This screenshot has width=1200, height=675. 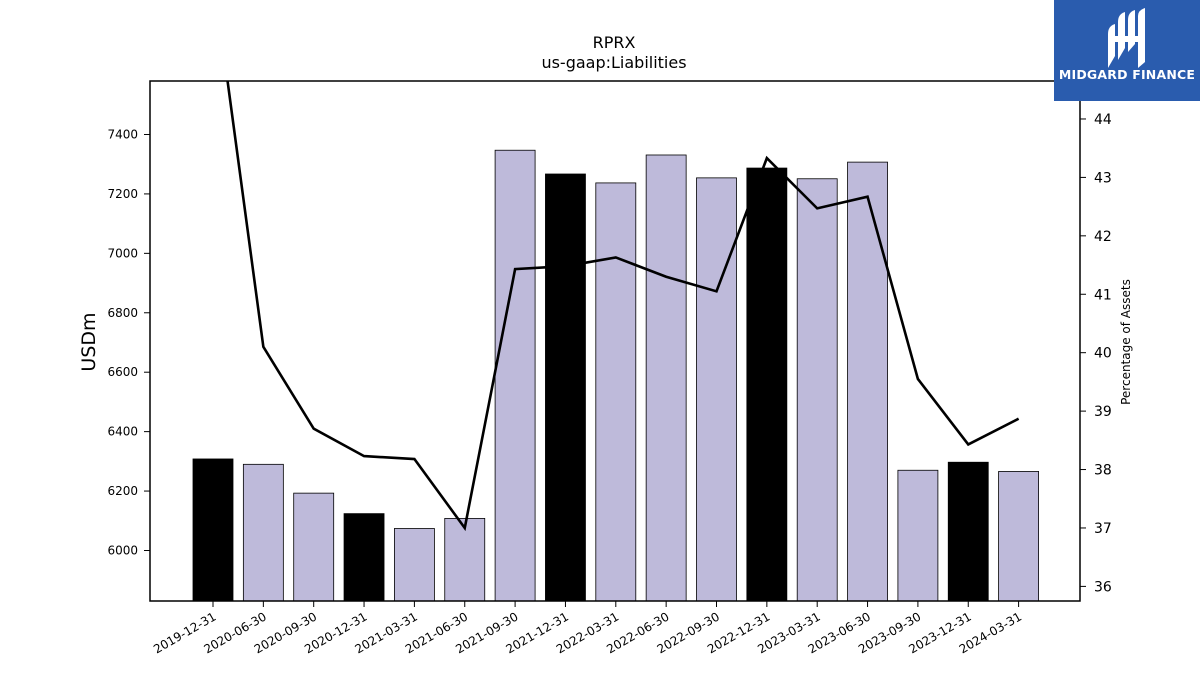 I want to click on y2-axis-label: Percentage of Assets, so click(x=1126, y=342).